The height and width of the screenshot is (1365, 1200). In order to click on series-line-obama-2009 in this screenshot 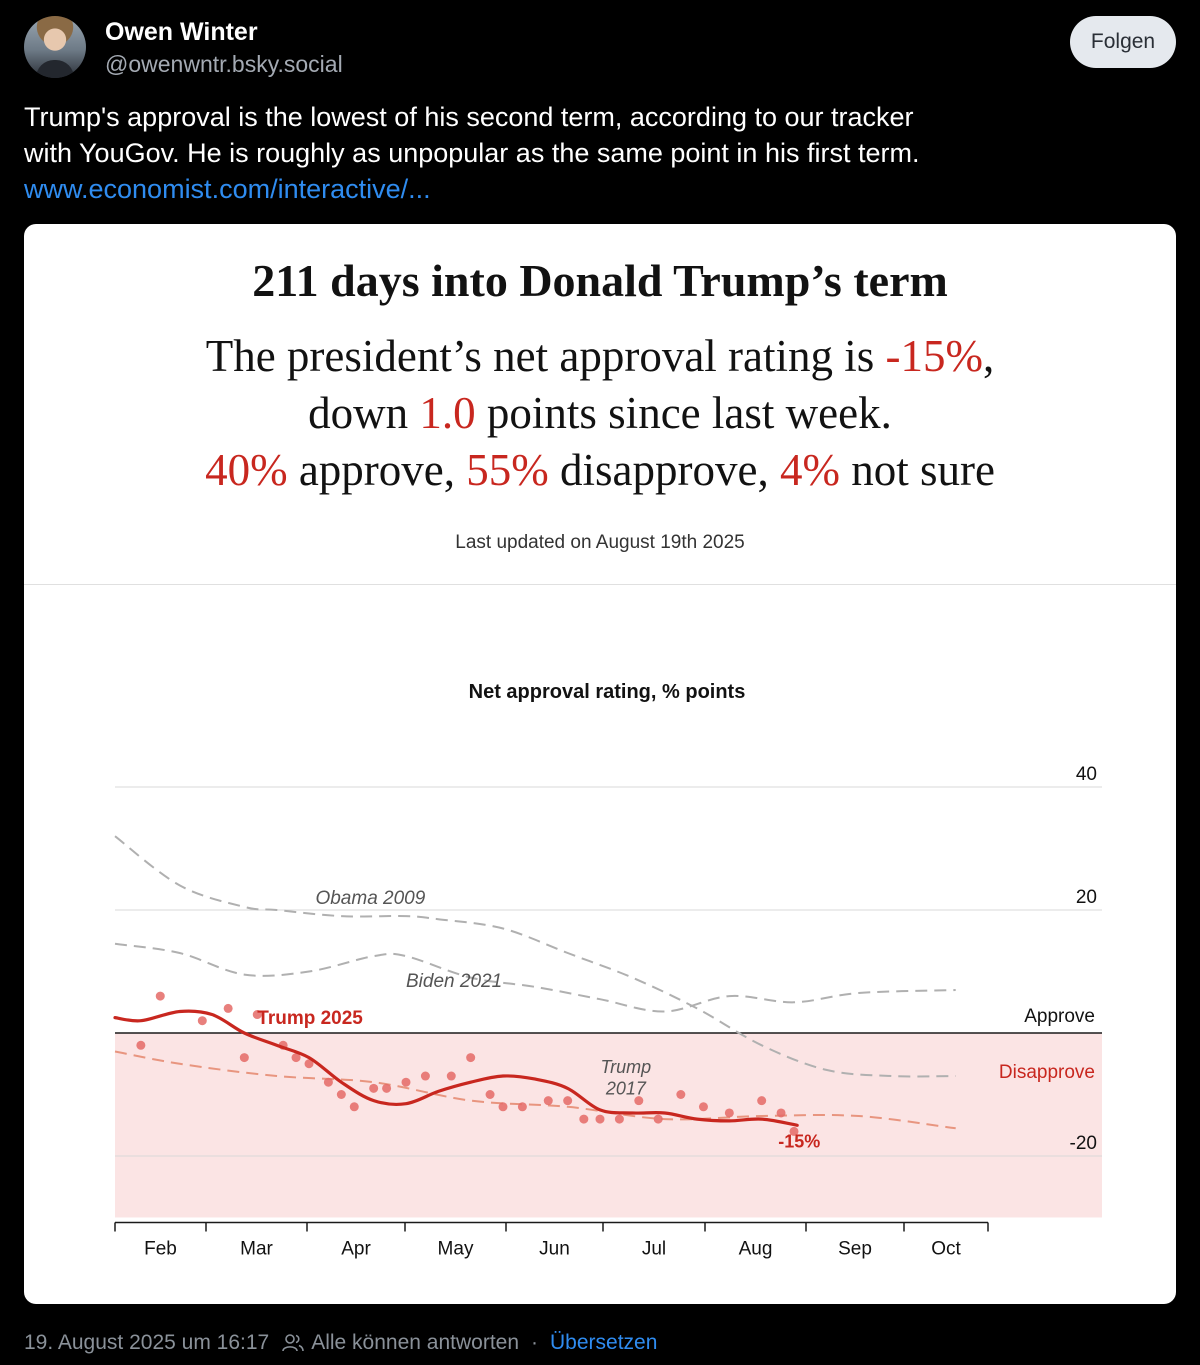, I will do `click(535, 956)`.